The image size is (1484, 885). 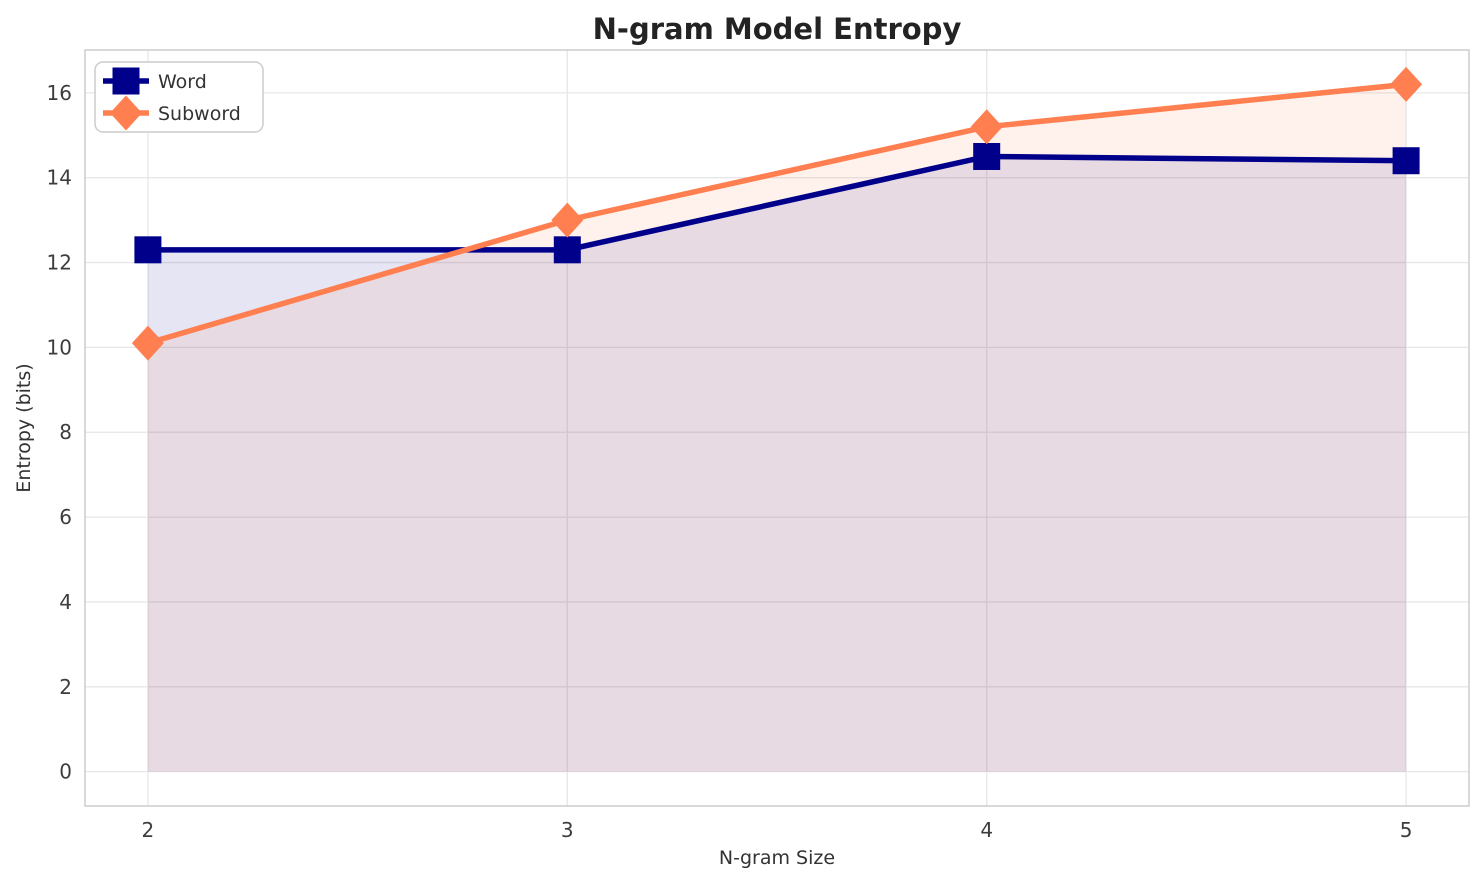 What do you see at coordinates (65, 602) in the screenshot?
I see `y-tick-label: 4` at bounding box center [65, 602].